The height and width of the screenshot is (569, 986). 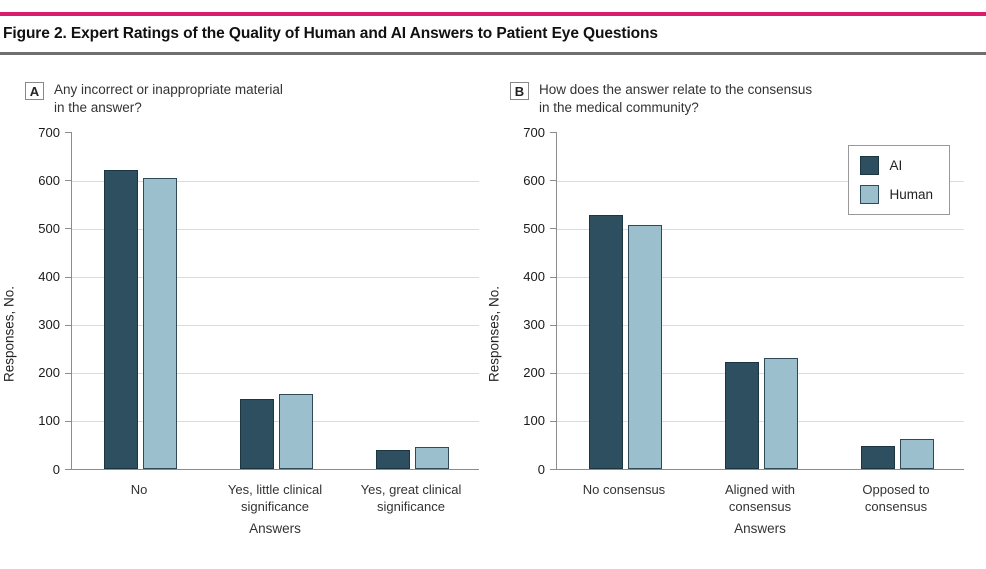 I want to click on x-category-2: Aligned with consensus, so click(x=760, y=497).